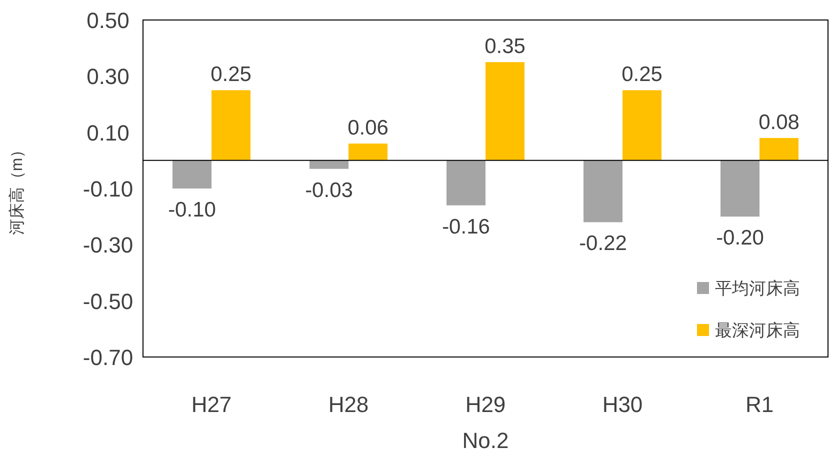 This screenshot has width=830, height=454. Describe the element at coordinates (108, 189) in the screenshot. I see `y-tick-label: -0.10` at that location.